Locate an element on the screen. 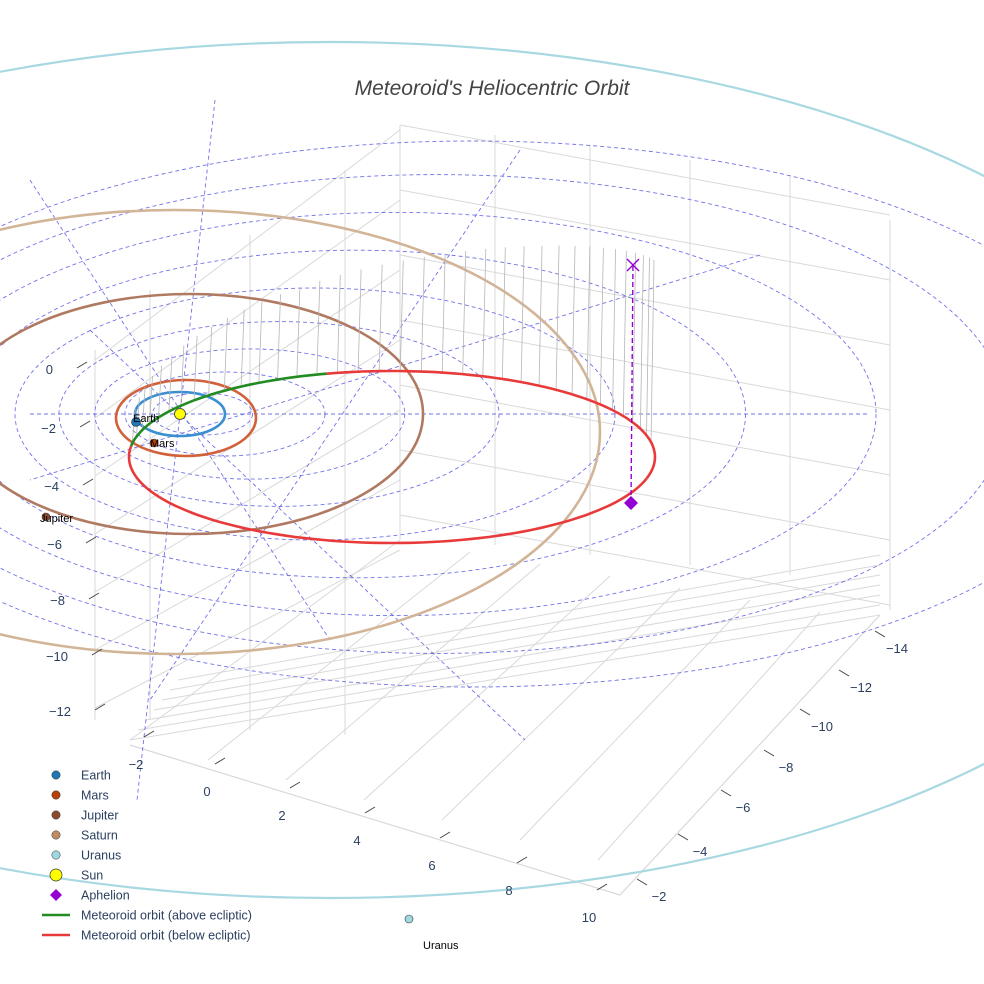 This screenshot has width=984, height=984. legend-label: Uranus is located at coordinates (101, 856).